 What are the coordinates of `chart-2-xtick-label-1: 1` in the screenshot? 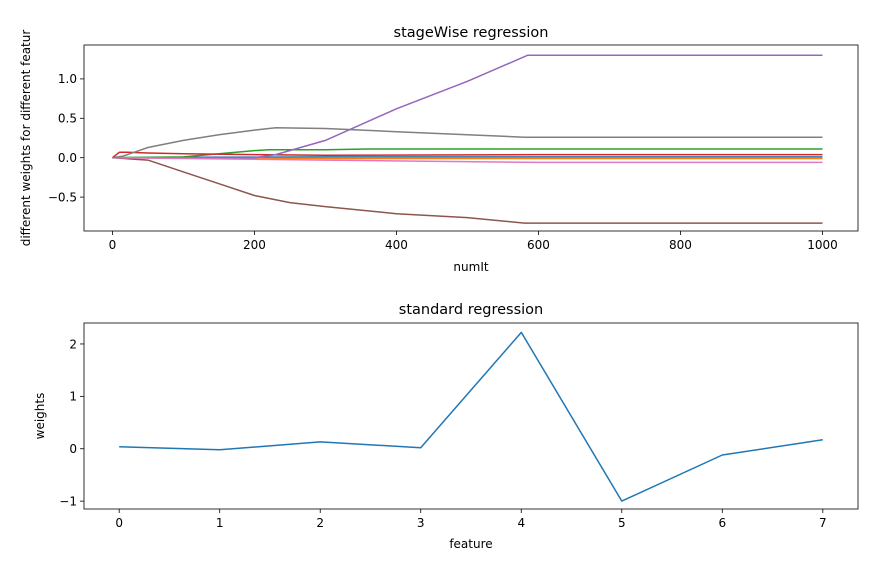 It's located at (220, 523).